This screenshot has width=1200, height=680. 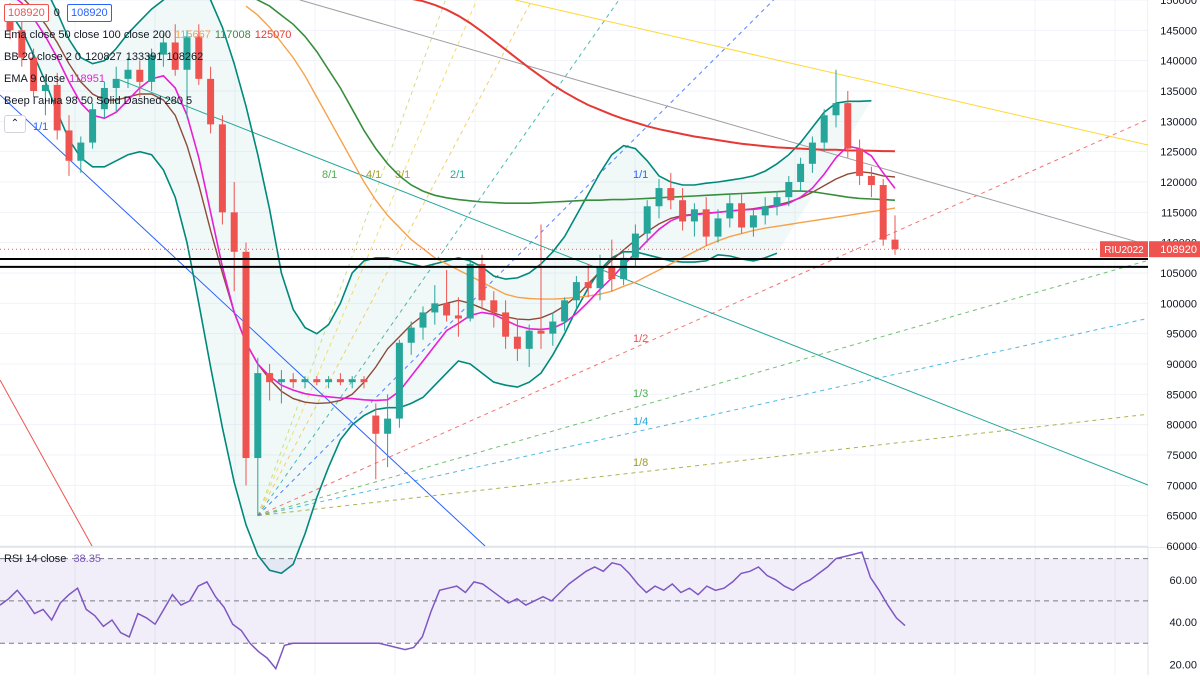 What do you see at coordinates (1181, 547) in the screenshot?
I see `price-axis-tick-label: 60000` at bounding box center [1181, 547].